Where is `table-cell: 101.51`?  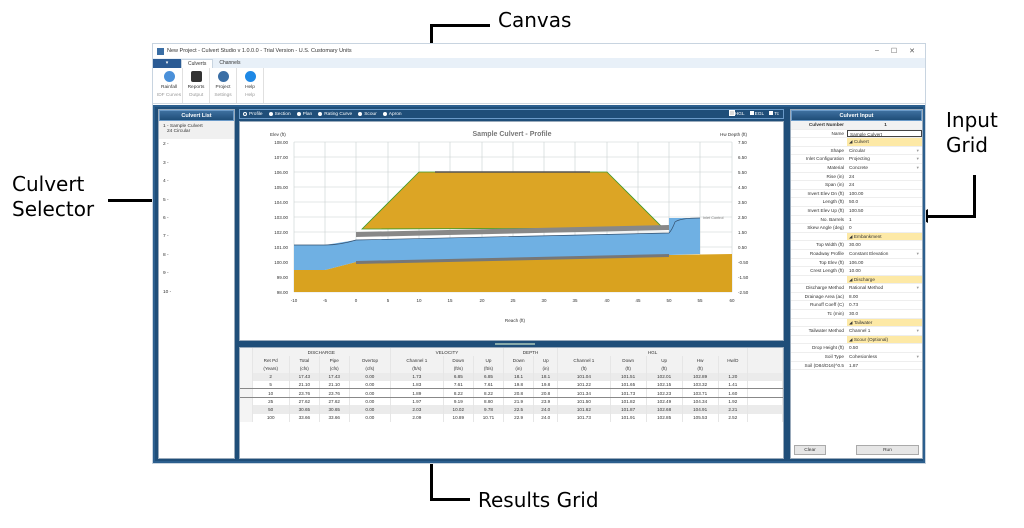
table-cell: 101.51 is located at coordinates (628, 376).